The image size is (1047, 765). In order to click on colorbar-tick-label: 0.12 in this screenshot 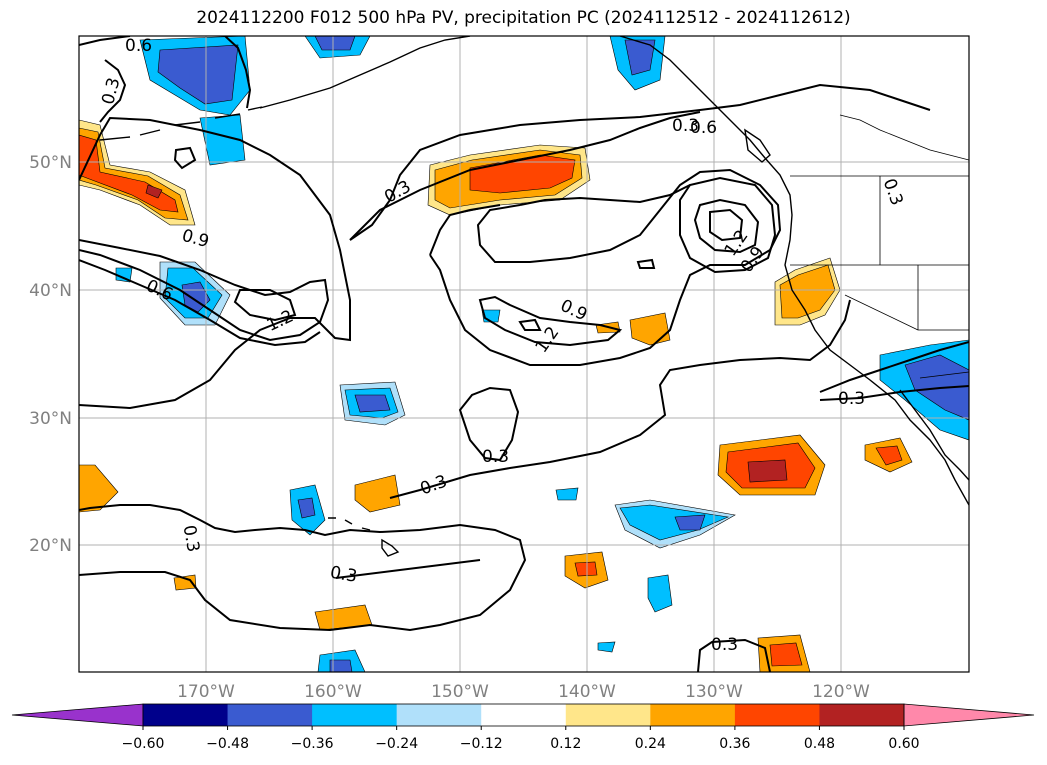, I will do `click(565, 744)`.